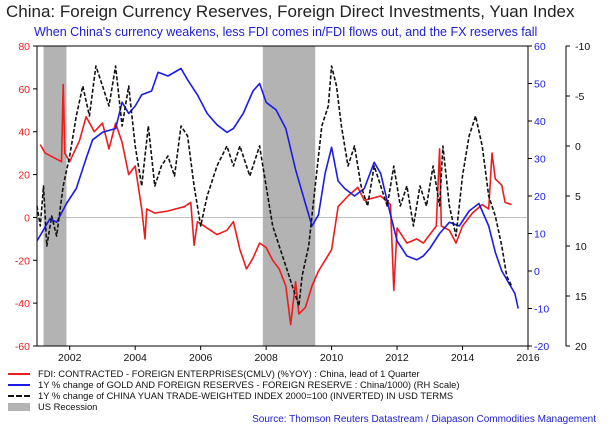 This screenshot has height=431, width=610. What do you see at coordinates (579, 97) in the screenshot?
I see `far-right-tick-label-5: -5` at bounding box center [579, 97].